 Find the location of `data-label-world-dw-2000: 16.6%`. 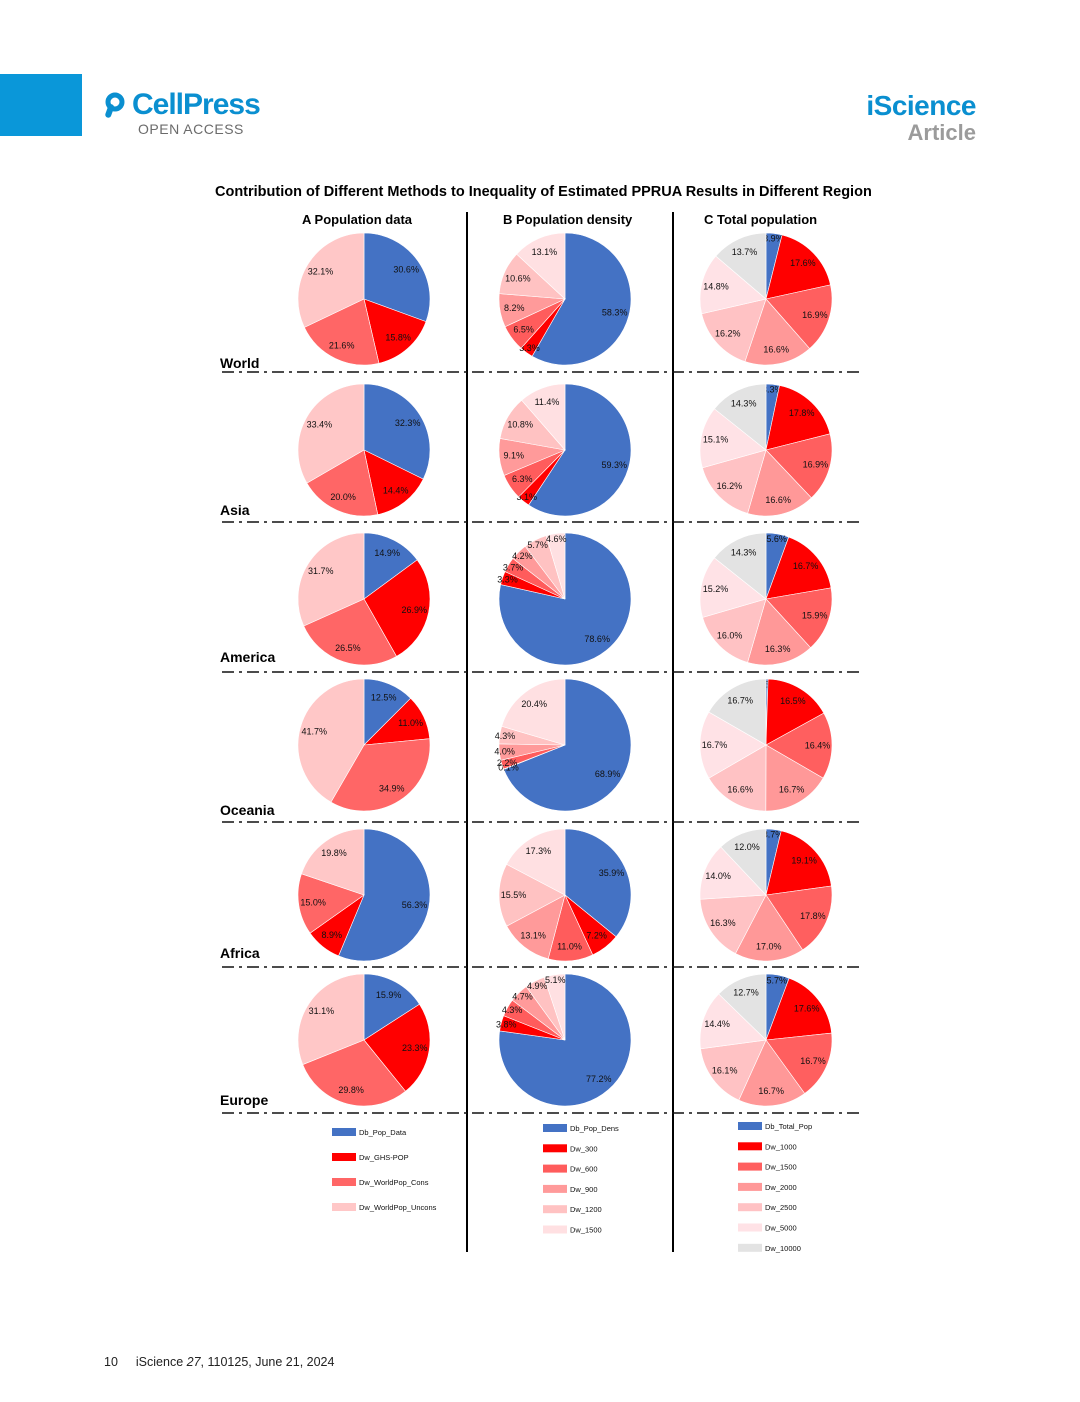

data-label-world-dw-2000: 16.6% is located at coordinates (776, 350).